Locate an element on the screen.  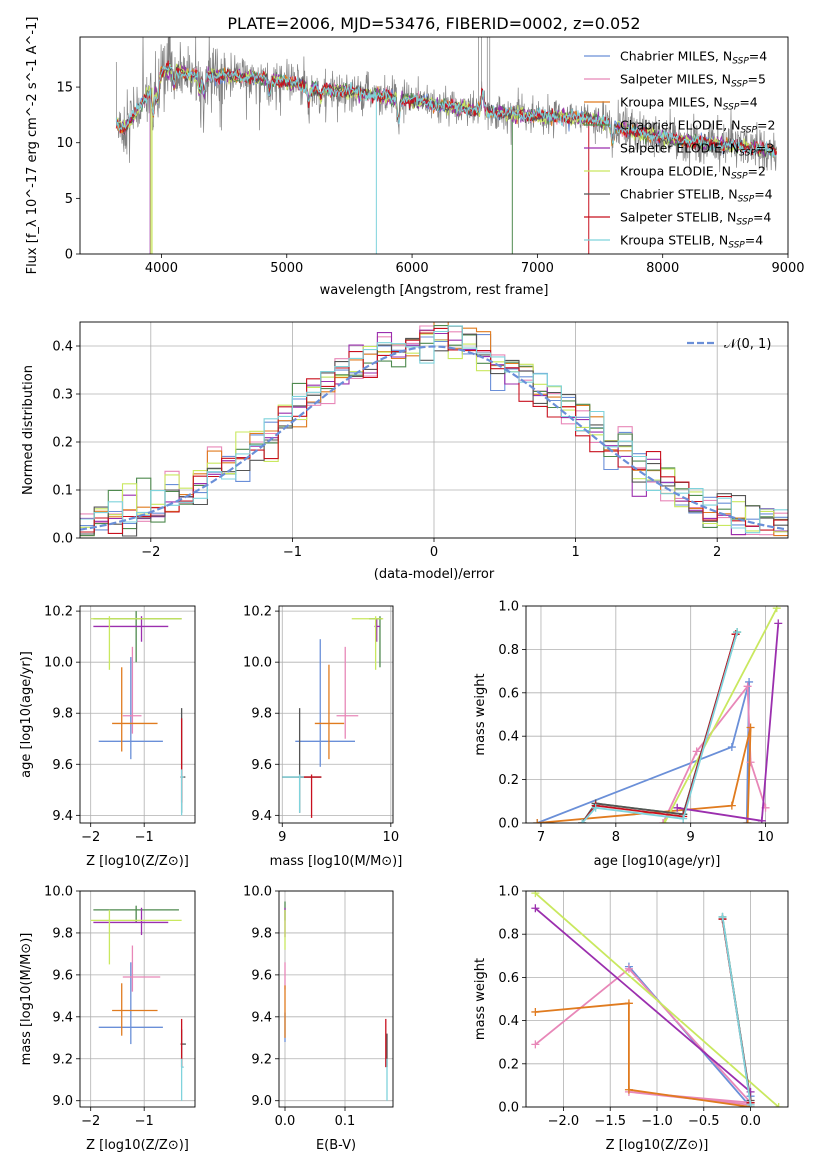
spectrum-lines is located at coordinates (446, 145).